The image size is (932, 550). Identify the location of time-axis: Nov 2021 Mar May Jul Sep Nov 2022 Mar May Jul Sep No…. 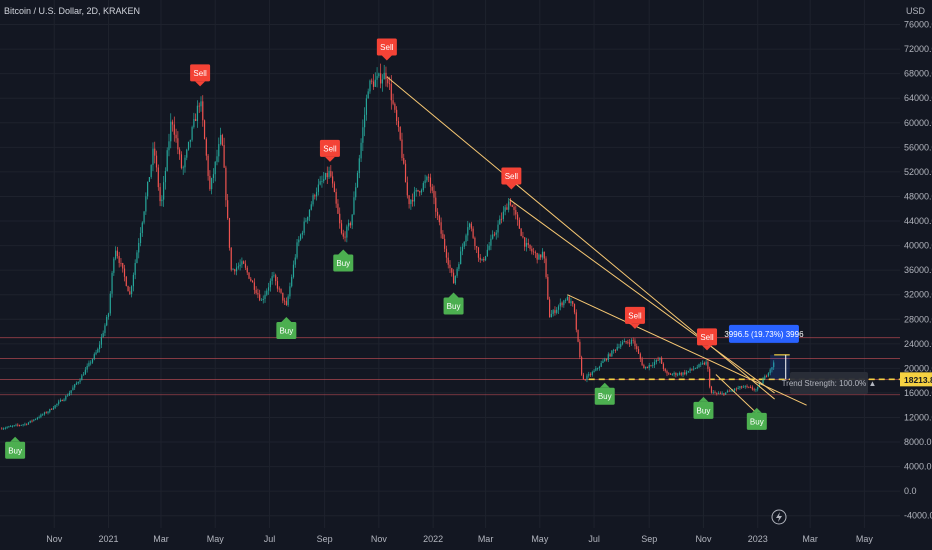
(466, 539).